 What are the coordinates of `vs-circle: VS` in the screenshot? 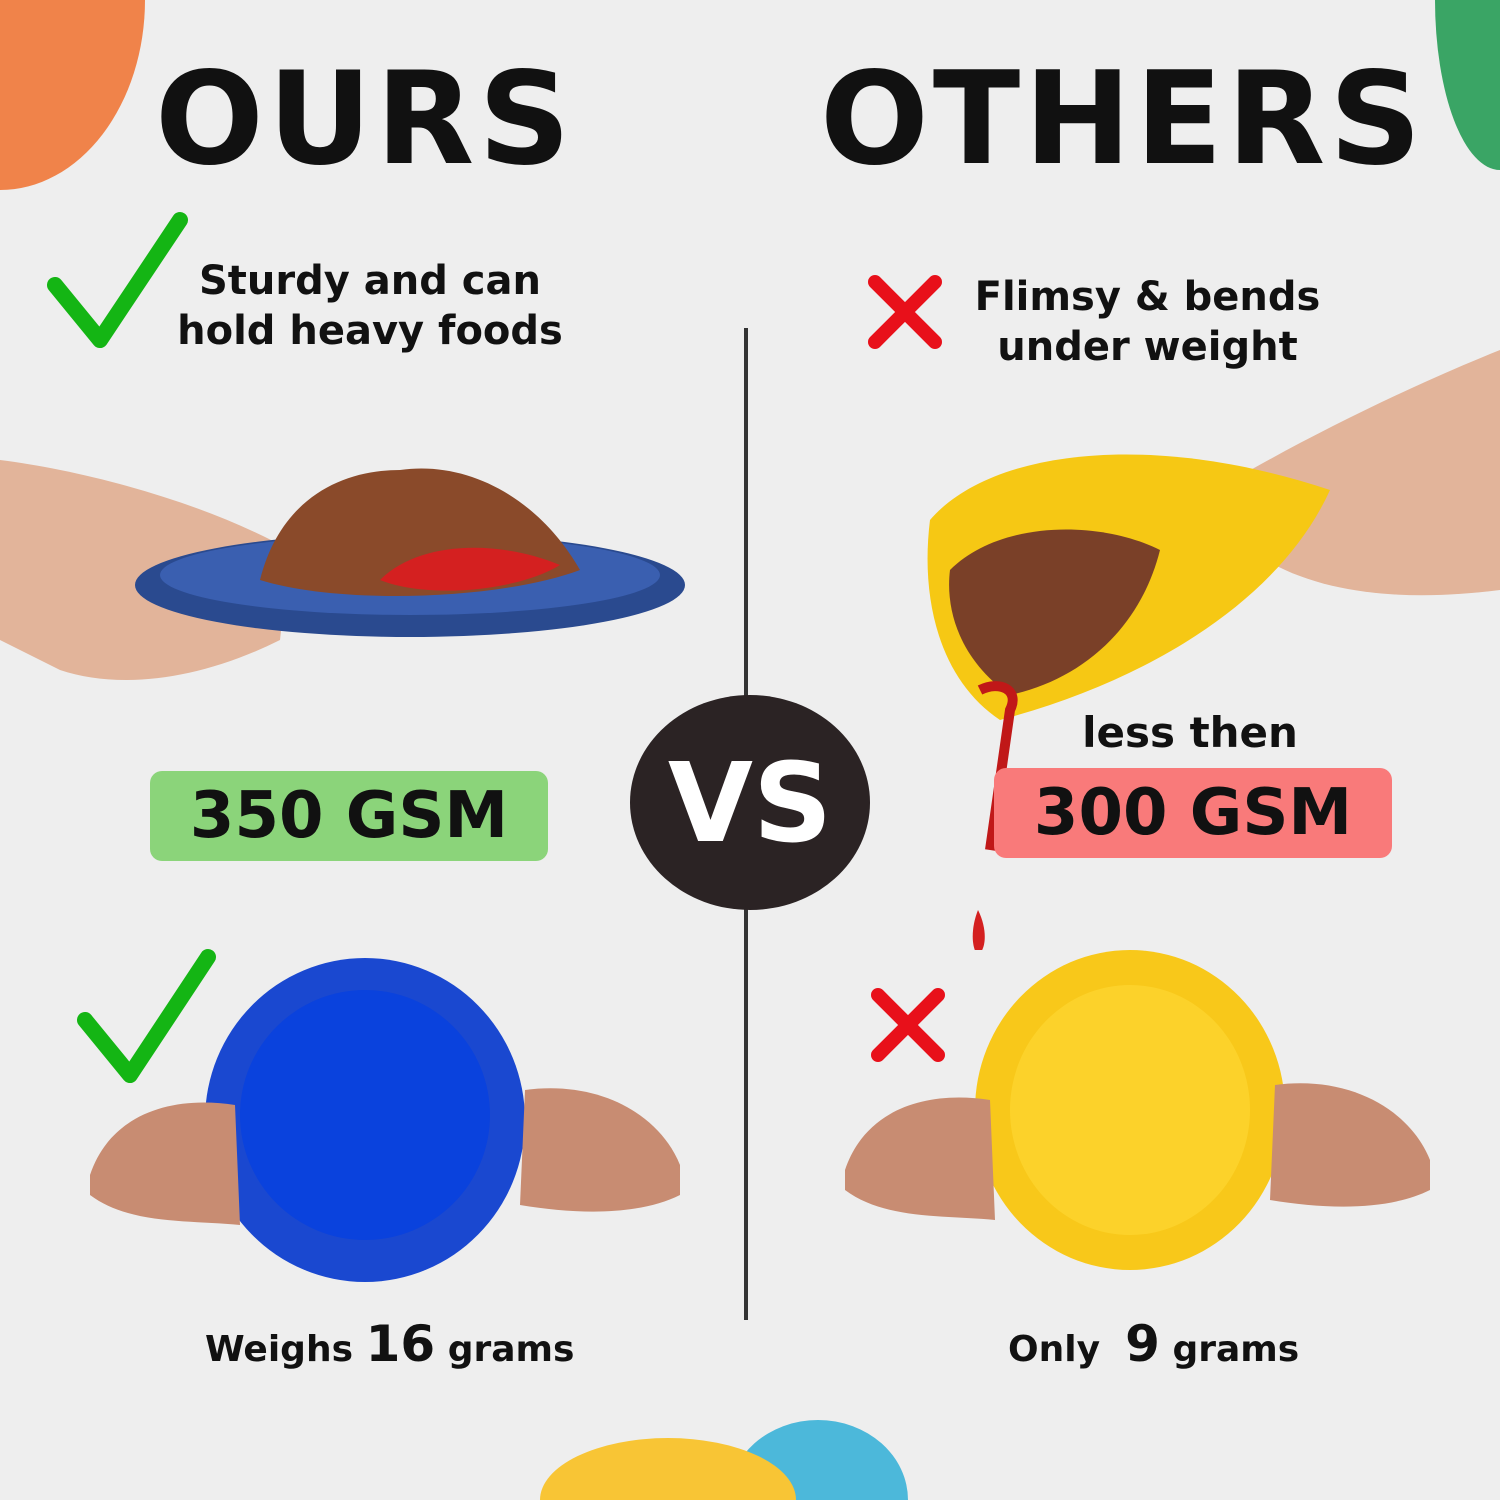 It's located at (750, 802).